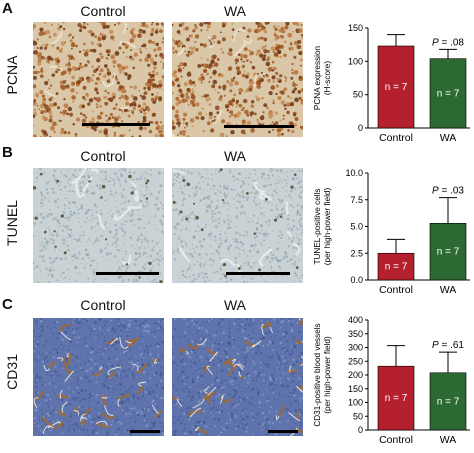 The width and height of the screenshot is (474, 453). Describe the element at coordinates (12, 75) in the screenshot. I see `row-label-pcna: PCNA` at that location.